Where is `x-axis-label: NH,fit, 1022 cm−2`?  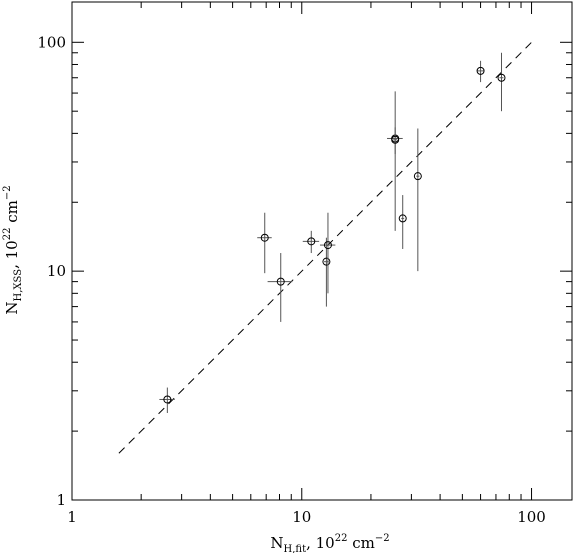
x-axis-label: NH,fit, 1022 cm−2 is located at coordinates (329, 543).